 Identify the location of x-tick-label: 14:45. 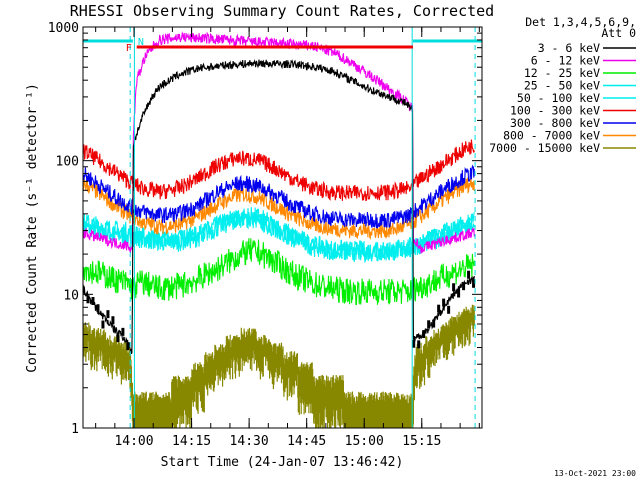
(306, 441).